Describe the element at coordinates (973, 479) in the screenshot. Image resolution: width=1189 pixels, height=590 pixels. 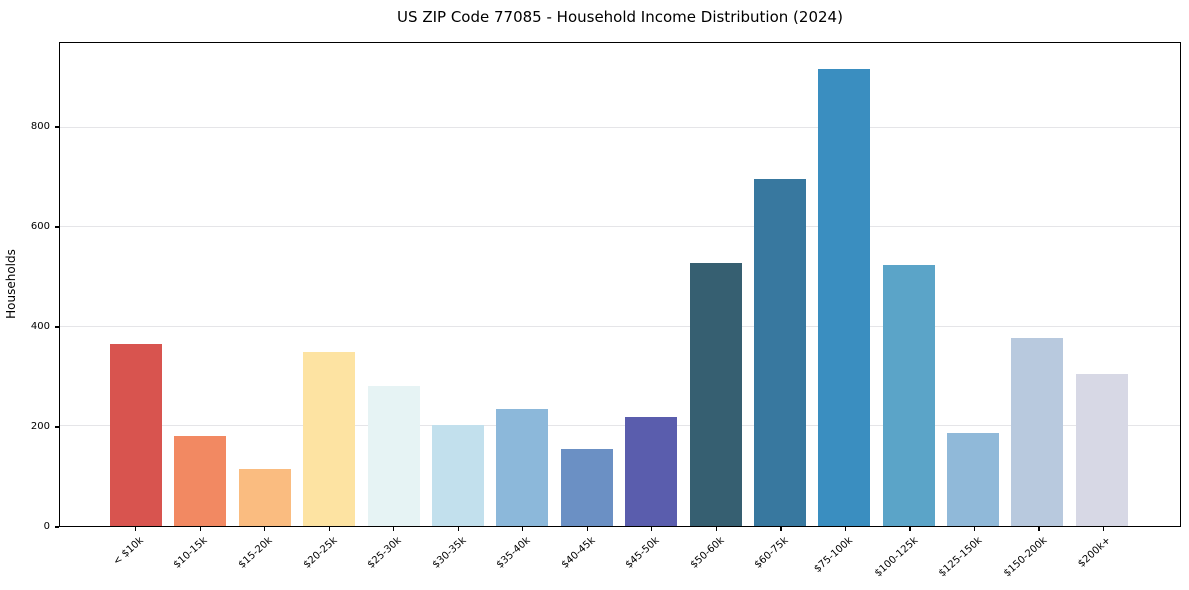
I see `bar-$125-150k` at that location.